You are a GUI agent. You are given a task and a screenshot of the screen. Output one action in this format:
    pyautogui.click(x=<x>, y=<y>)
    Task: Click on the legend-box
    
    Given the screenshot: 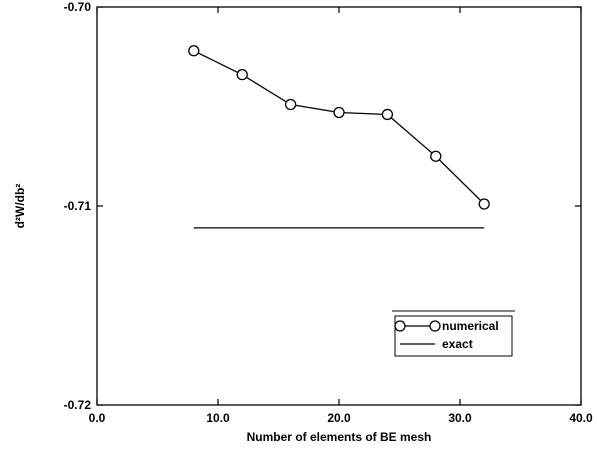 What is the action you would take?
    pyautogui.click(x=453, y=336)
    